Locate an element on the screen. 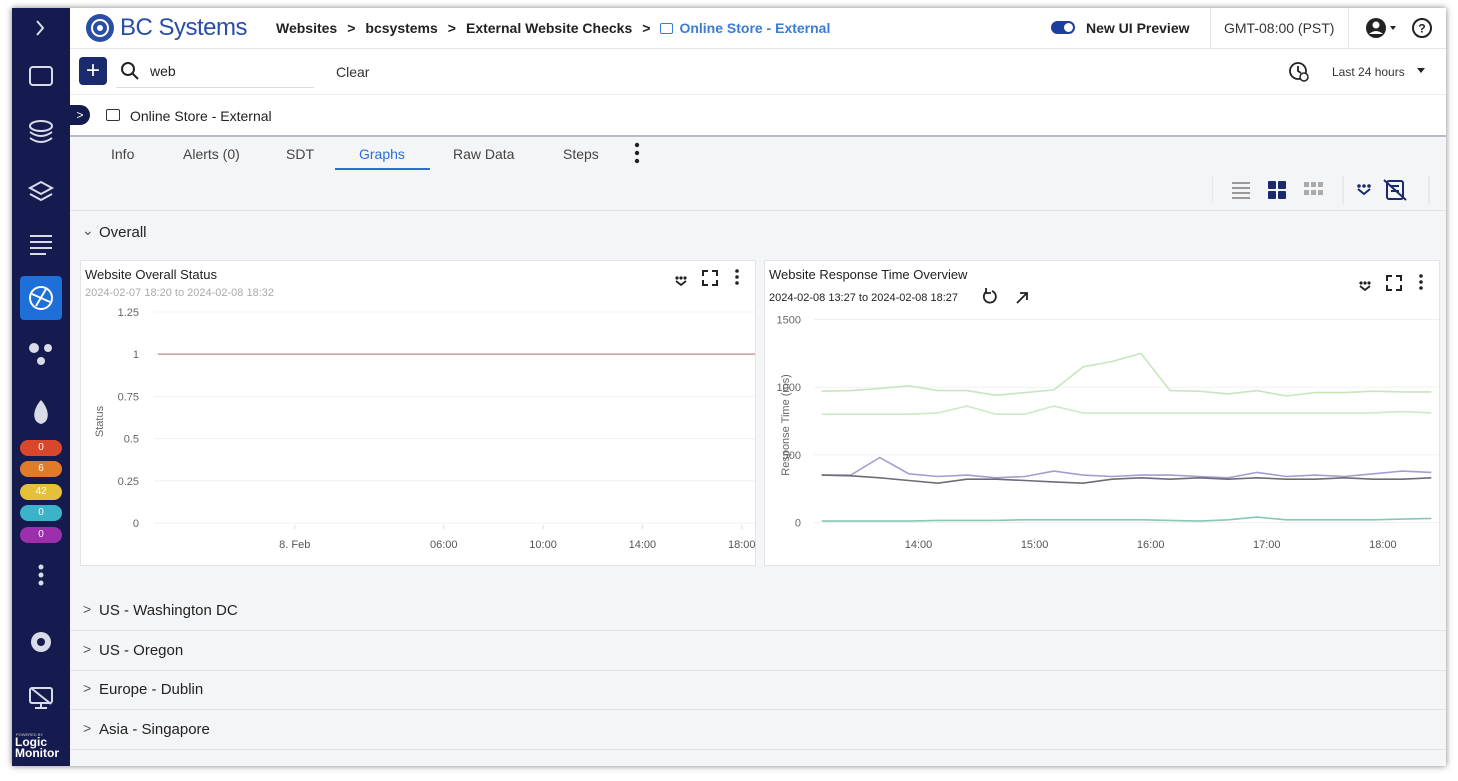 The image size is (1458, 781). view-toolbar is located at coordinates (1327, 190).